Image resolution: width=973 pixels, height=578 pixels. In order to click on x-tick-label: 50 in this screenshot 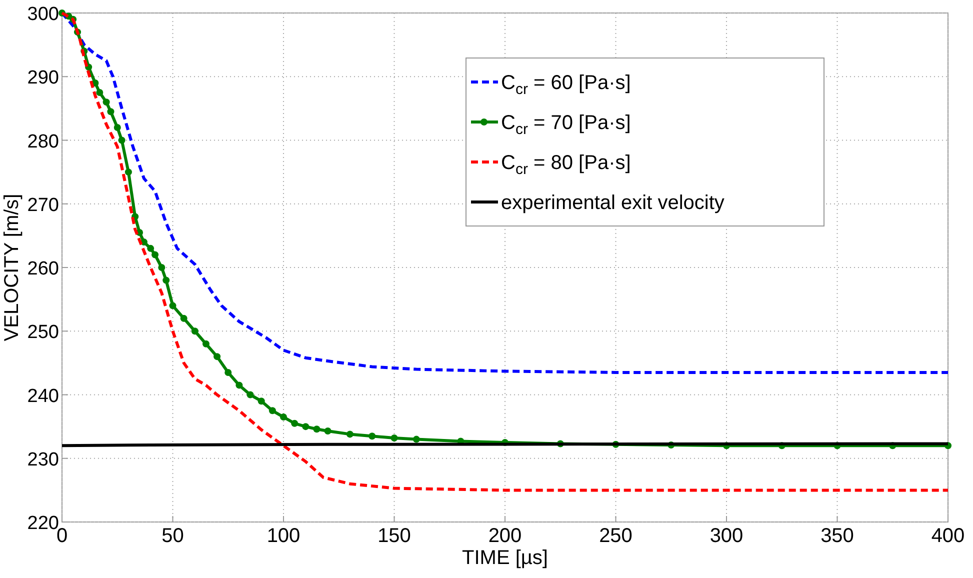, I will do `click(173, 536)`.